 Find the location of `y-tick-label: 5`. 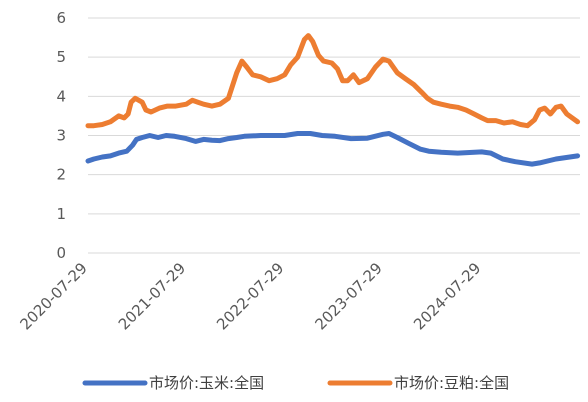

y-tick-label: 5 is located at coordinates (61, 57).